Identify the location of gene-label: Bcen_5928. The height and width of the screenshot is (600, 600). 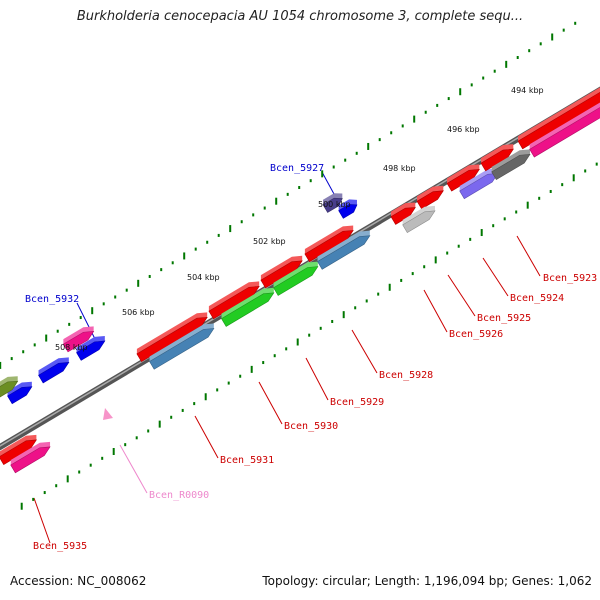
(406, 375).